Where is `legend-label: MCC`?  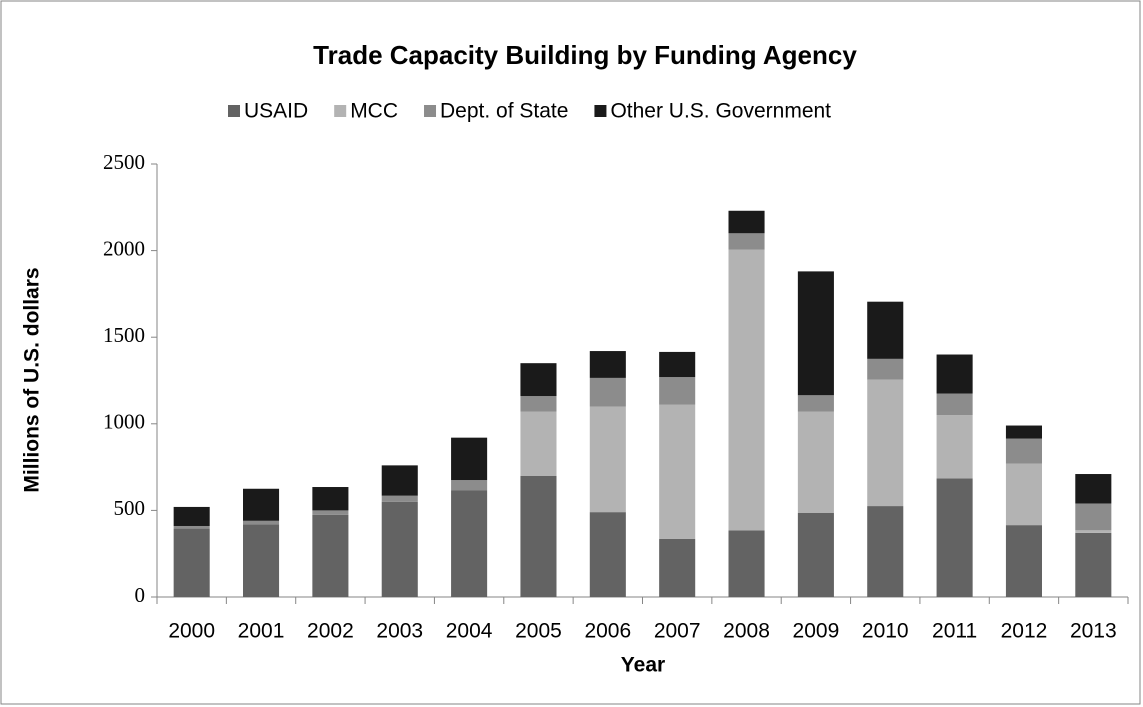 legend-label: MCC is located at coordinates (374, 111).